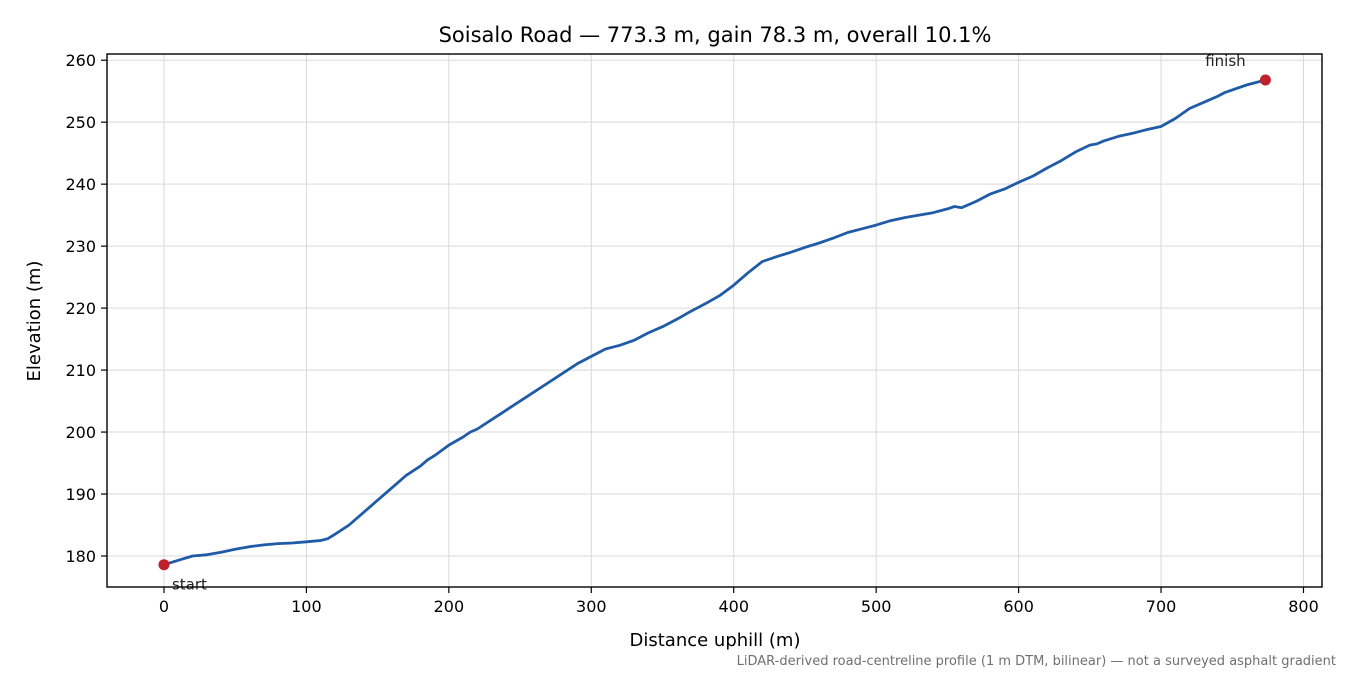 Image resolution: width=1350 pixels, height=675 pixels. Describe the element at coordinates (1225, 61) in the screenshot. I see `finish-label: finish` at that location.